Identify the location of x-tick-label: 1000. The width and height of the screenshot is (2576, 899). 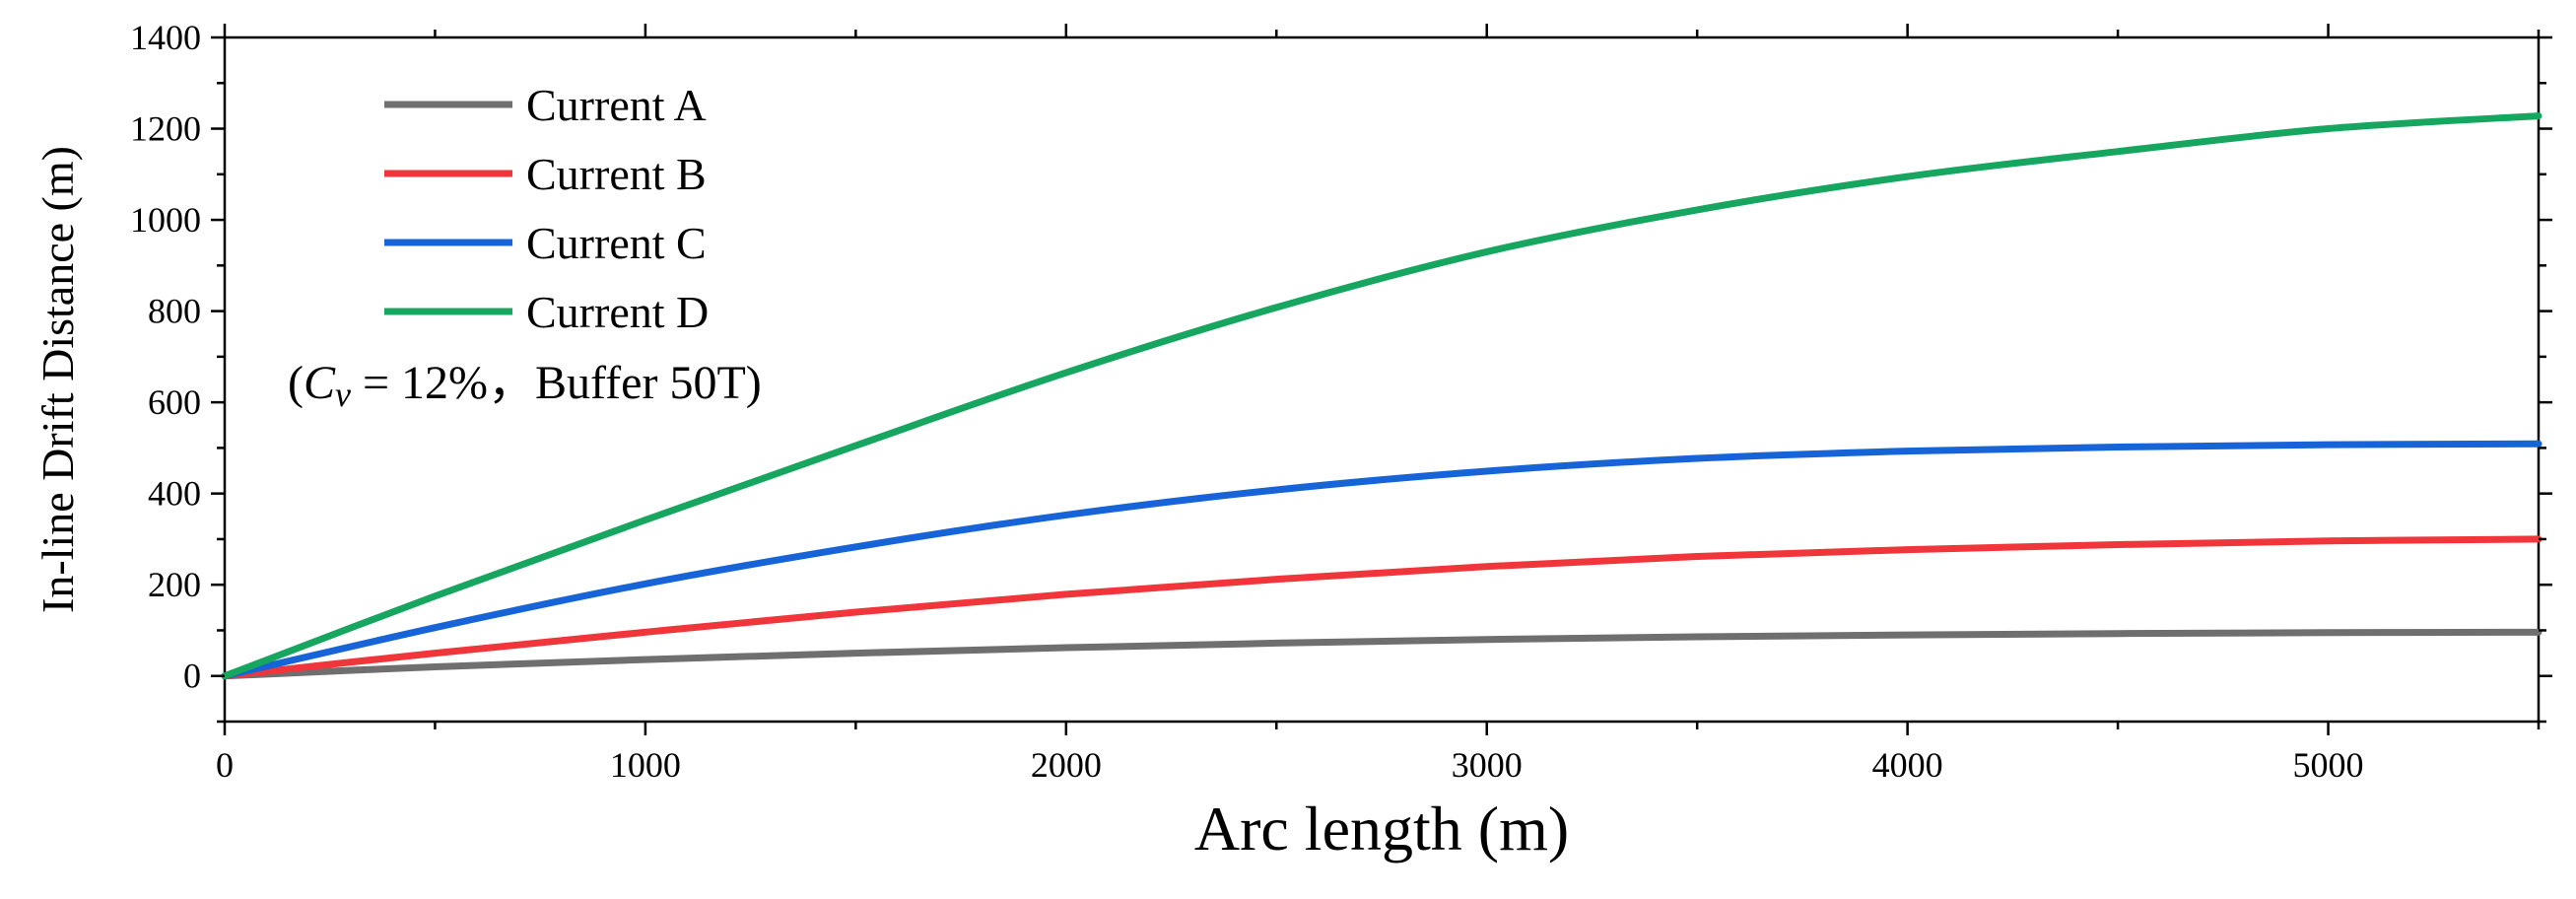
(646, 765).